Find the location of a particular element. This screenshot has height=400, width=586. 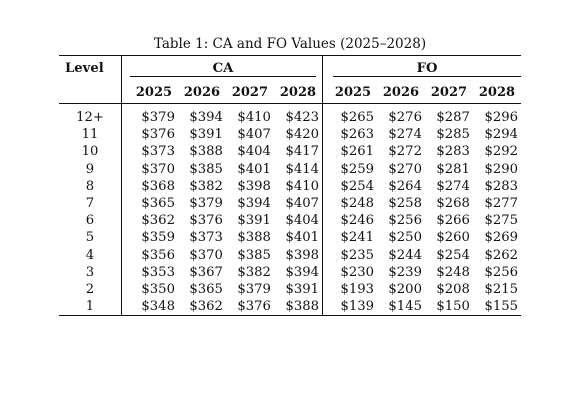

level-cell: 12+ is located at coordinates (90, 118).